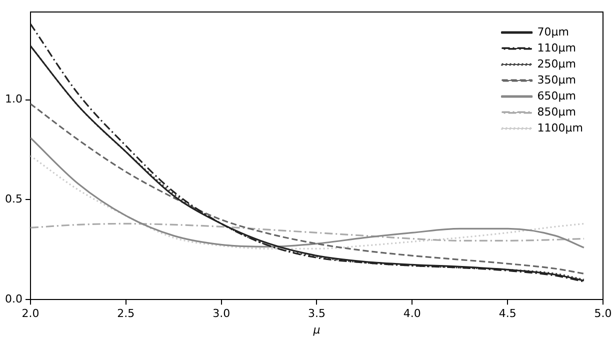 The image size is (615, 337). What do you see at coordinates (553, 31) in the screenshot?
I see `legend-label: 70μm` at bounding box center [553, 31].